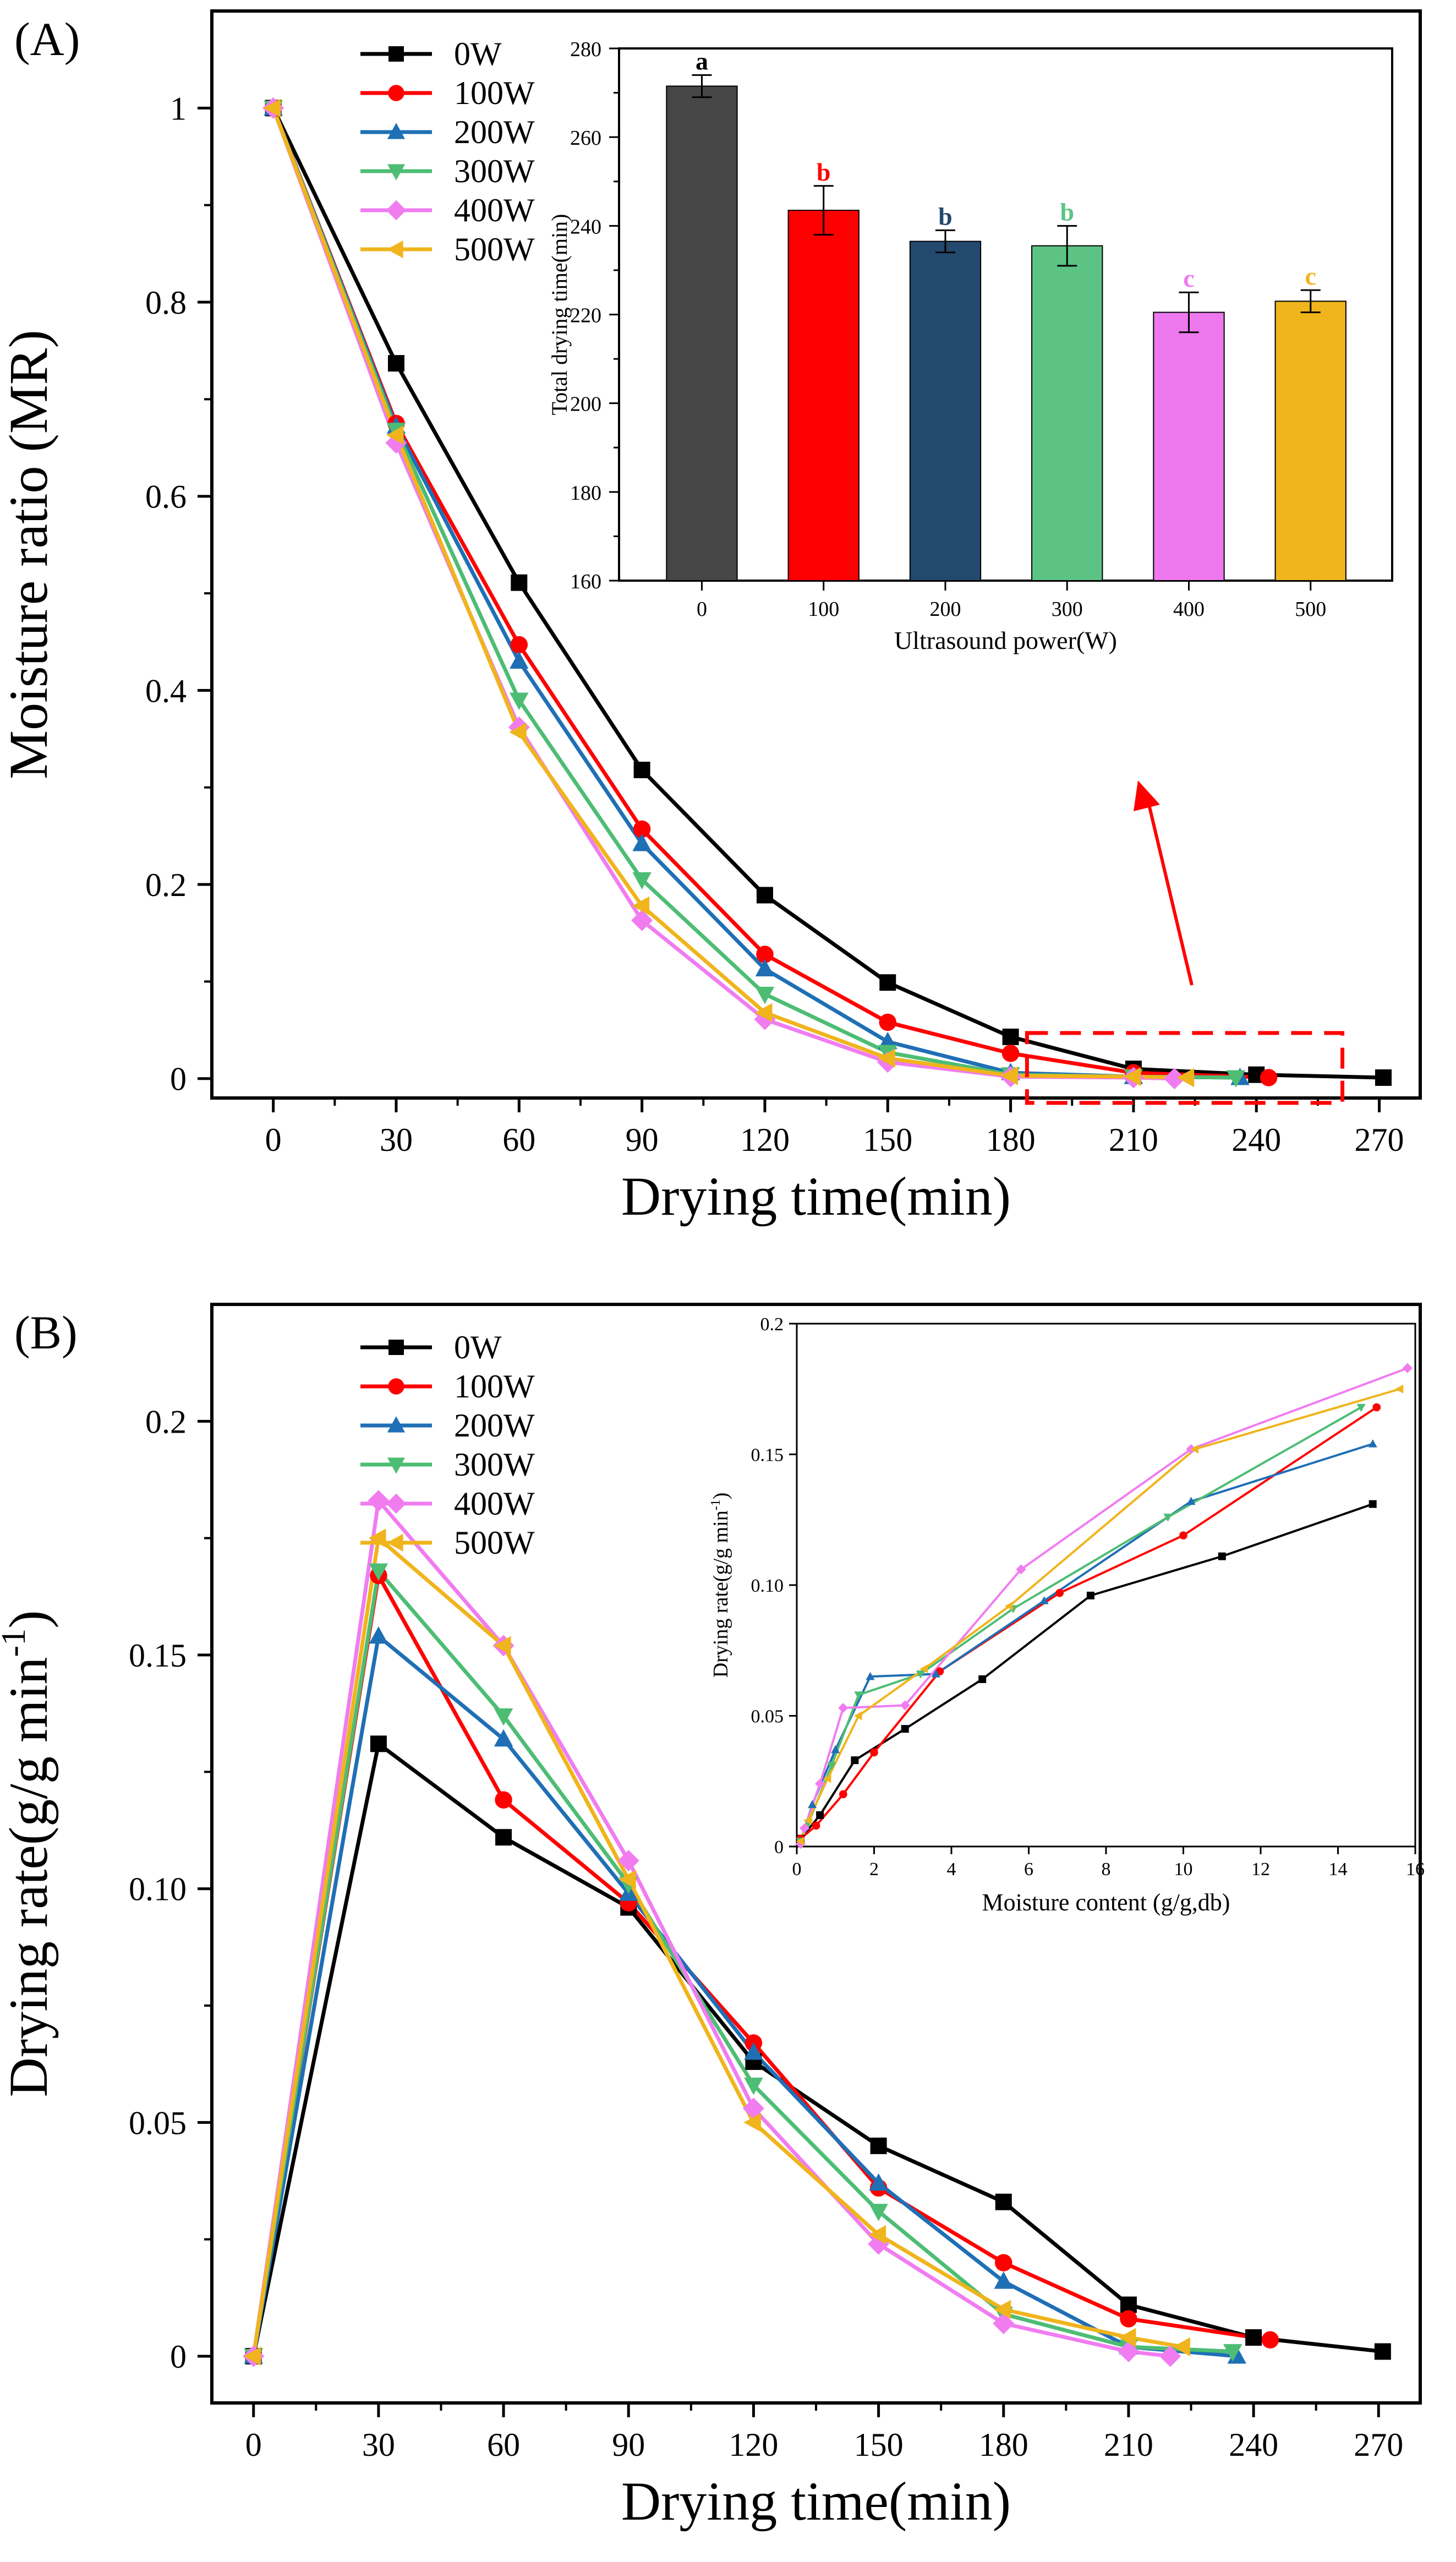 This screenshot has height=2562, width=1456. I want to click on inset-b-point-300W, so click(1361, 1407).